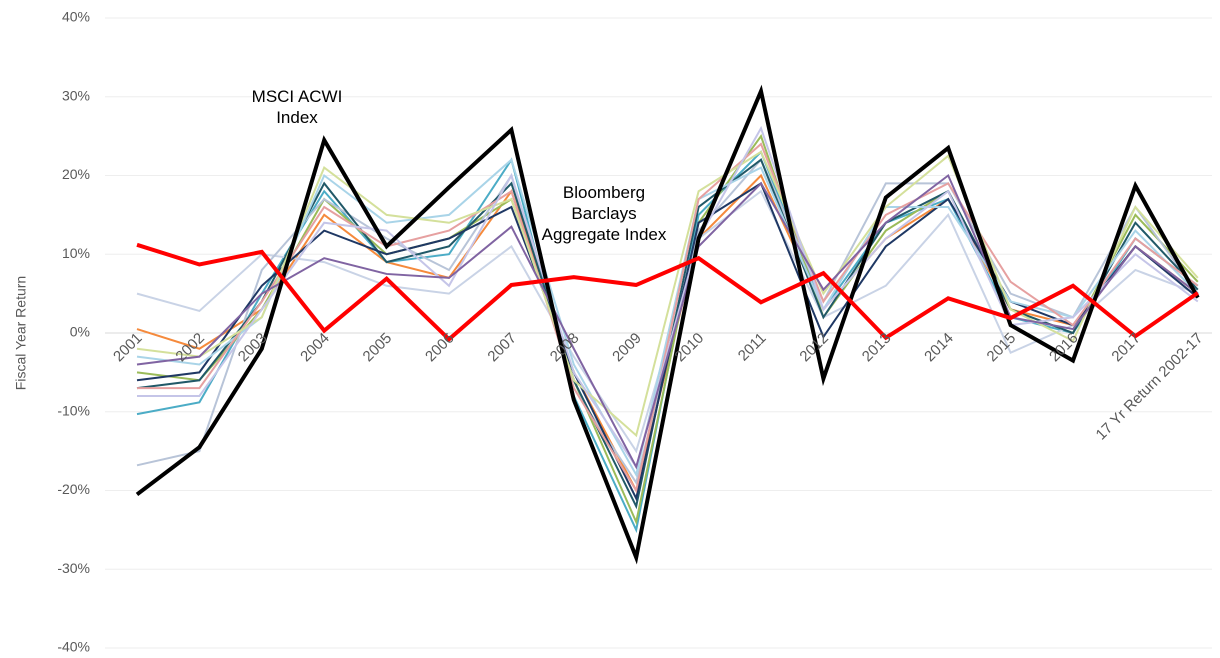 The image size is (1220, 658). Describe the element at coordinates (73, 410) in the screenshot. I see `y-tick-label: -10%` at that location.